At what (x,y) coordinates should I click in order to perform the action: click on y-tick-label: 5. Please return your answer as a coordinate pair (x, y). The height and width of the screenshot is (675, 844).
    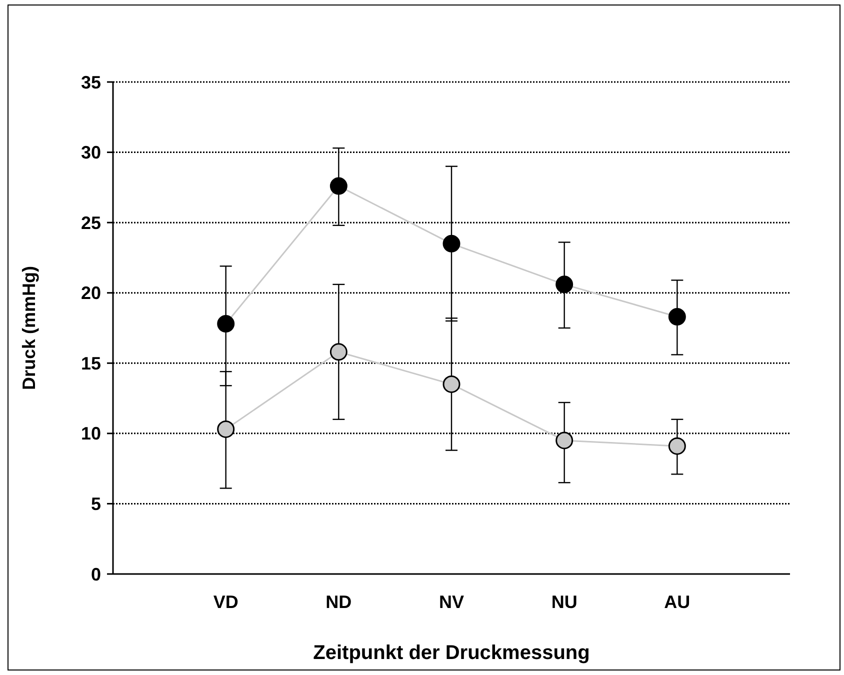
    Looking at the image, I should click on (95, 504).